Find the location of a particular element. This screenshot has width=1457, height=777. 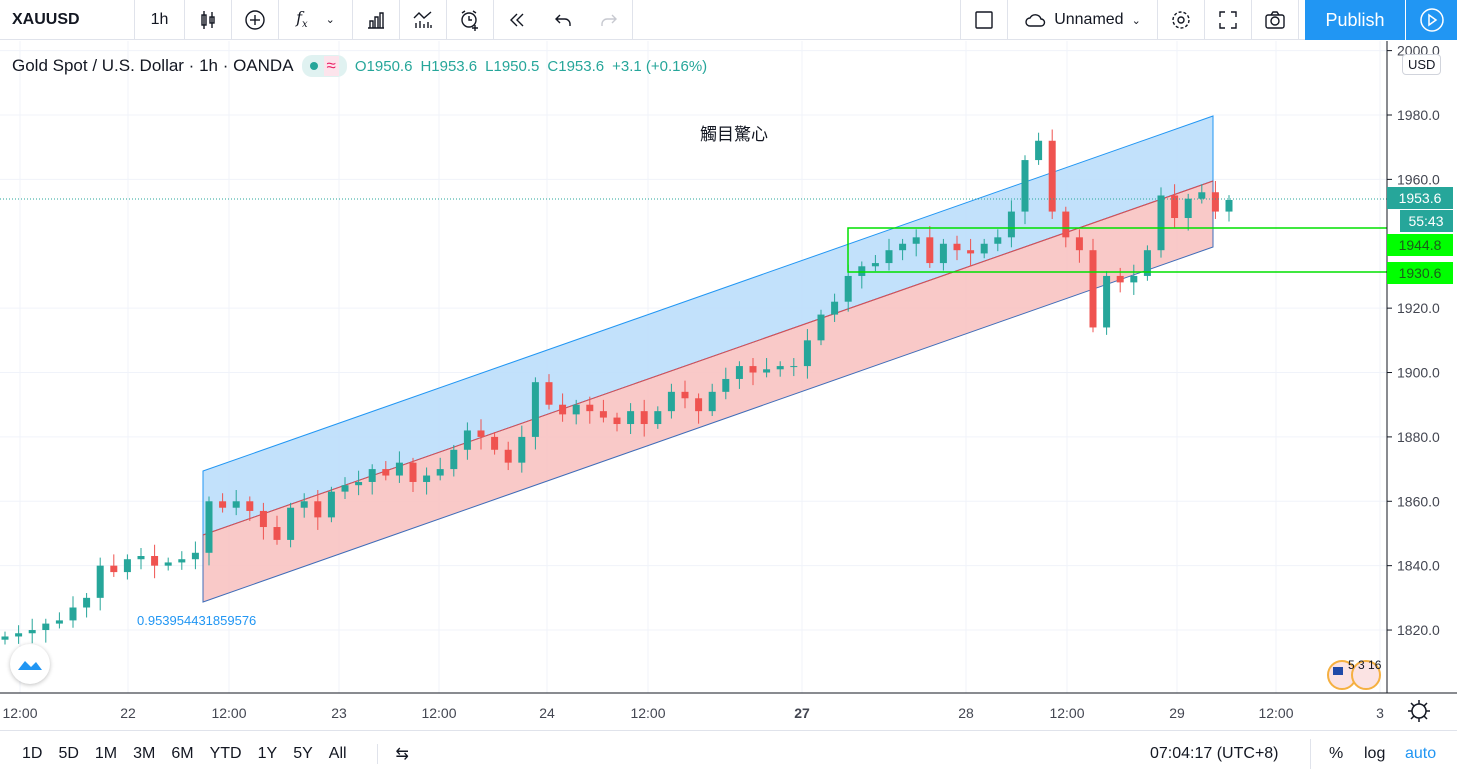

financials-icon is located at coordinates (376, 20).